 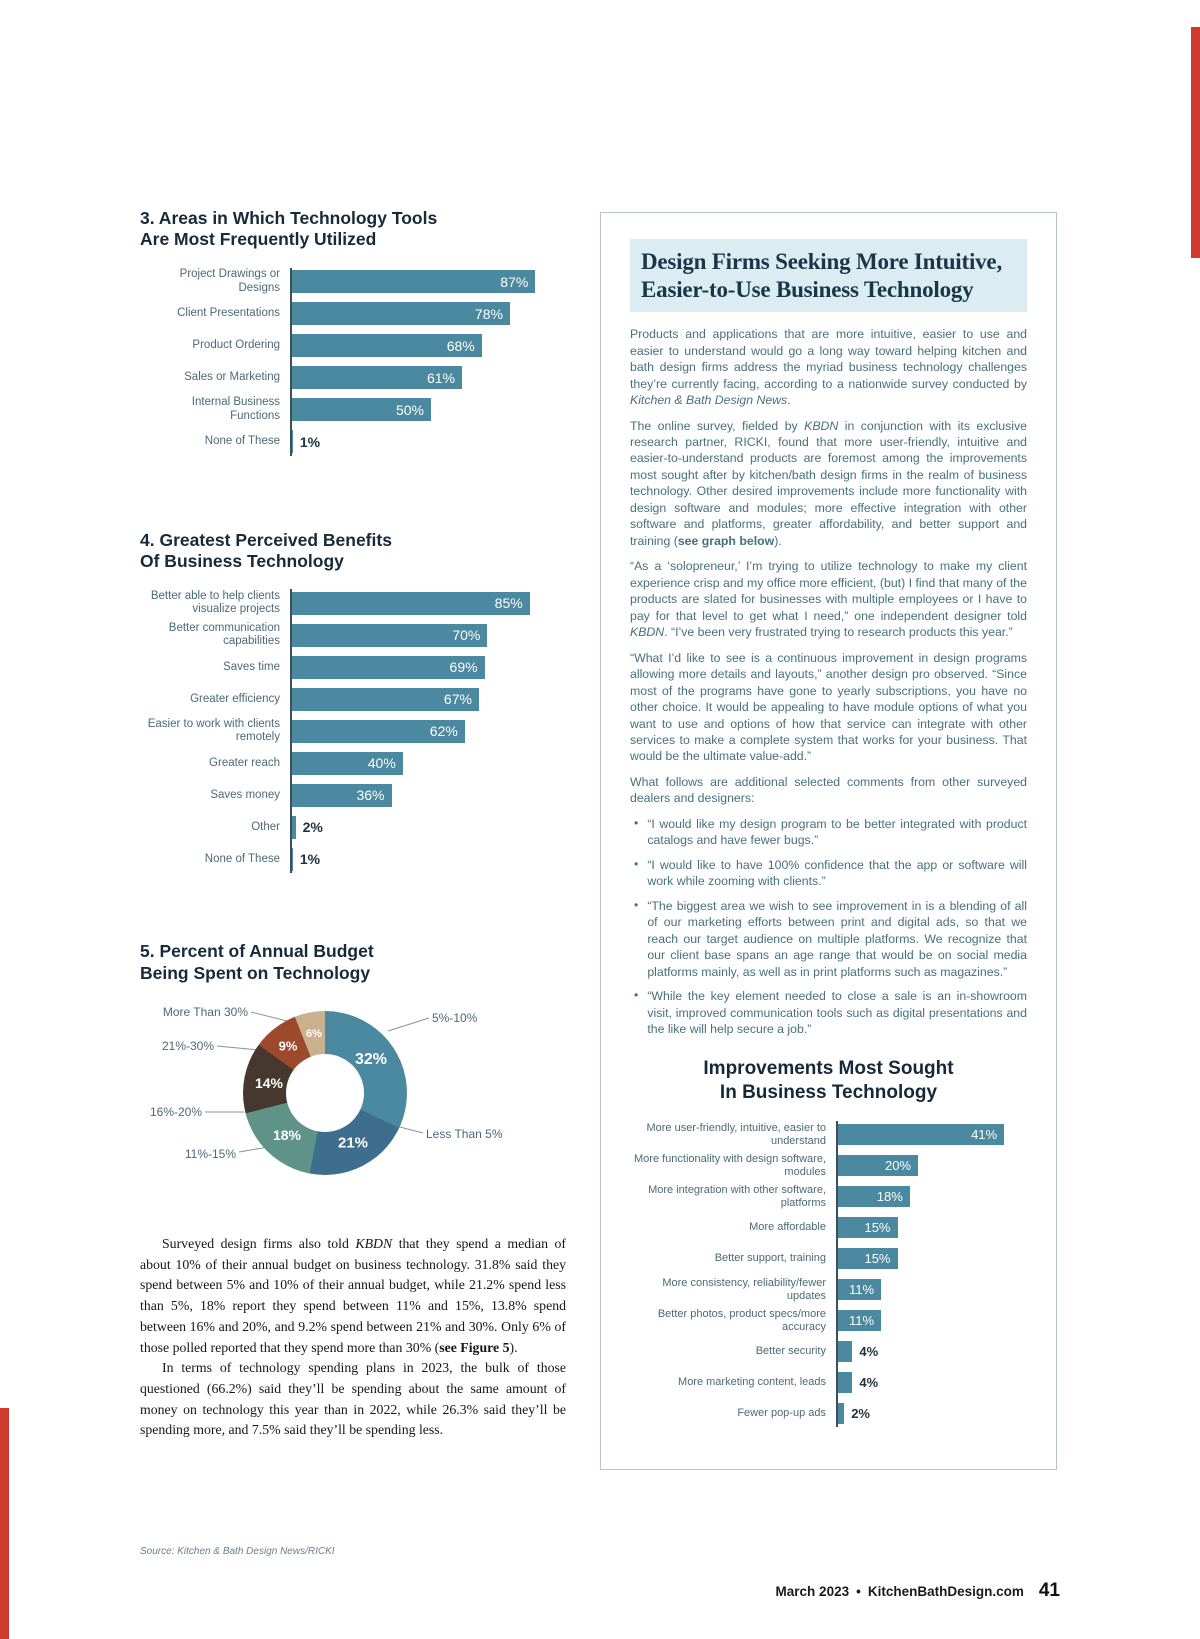 I want to click on bar-category-label: Saves money, so click(x=245, y=794).